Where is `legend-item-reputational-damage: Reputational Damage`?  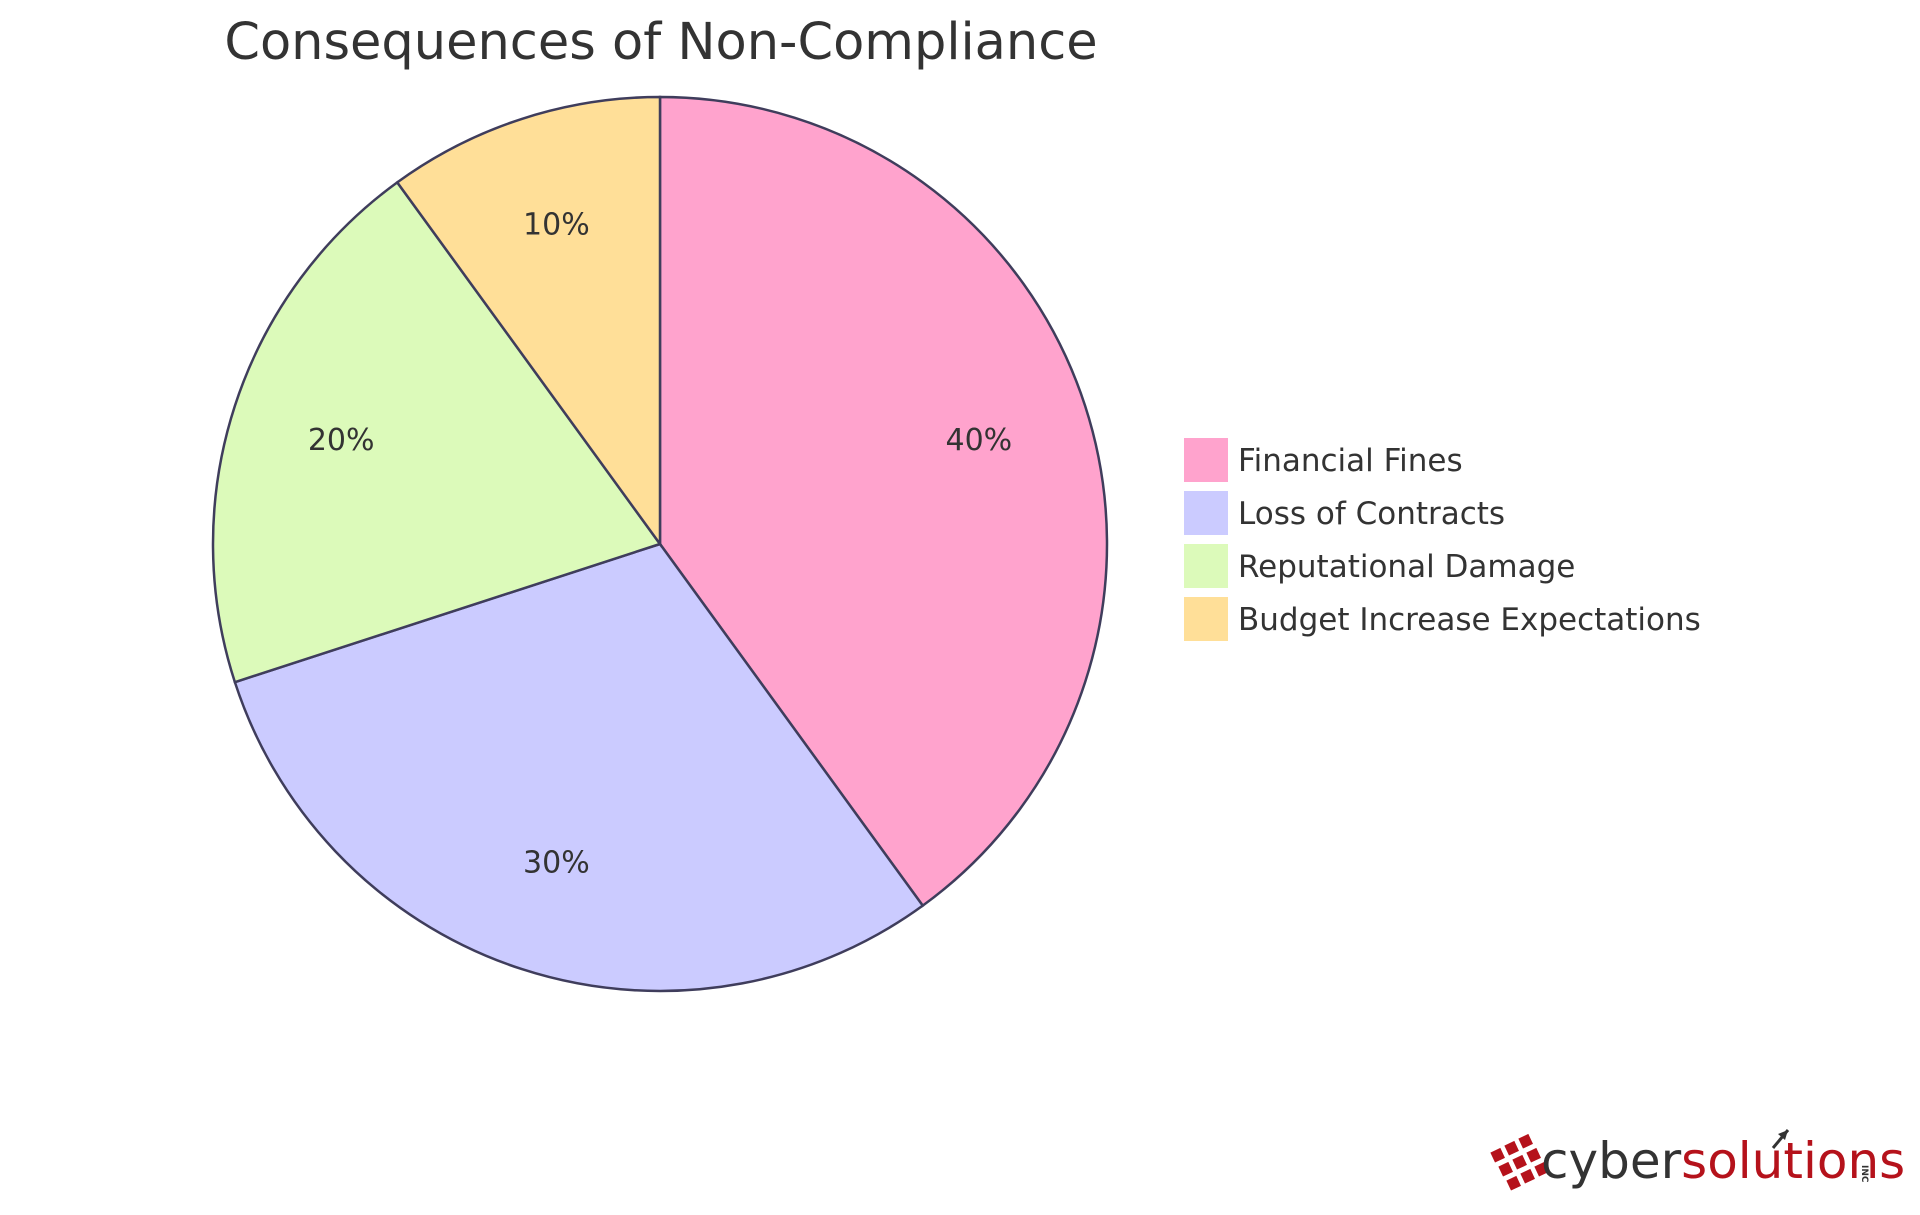 legend-item-reputational-damage: Reputational Damage is located at coordinates (1378, 566).